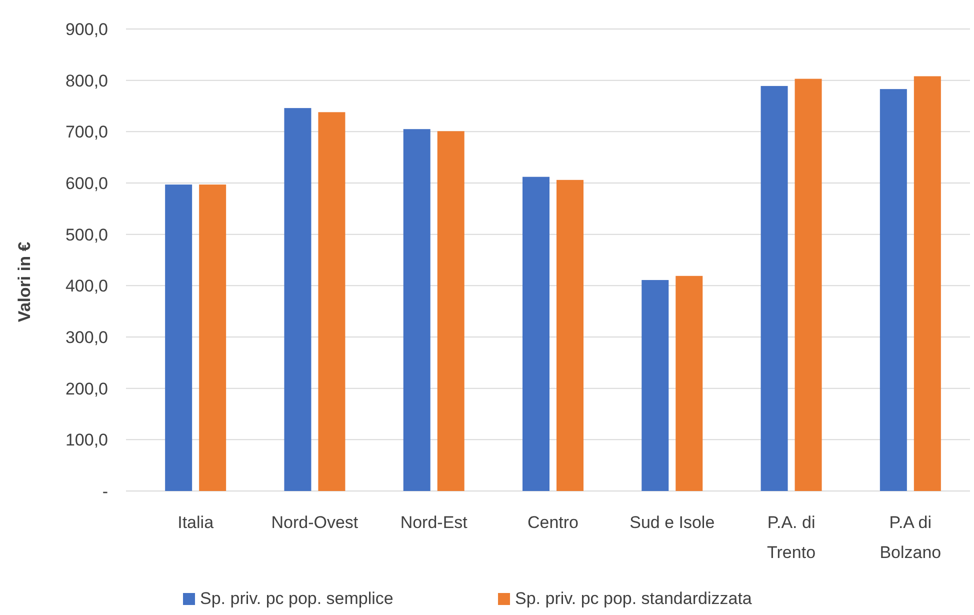 Image resolution: width=974 pixels, height=615 pixels. I want to click on x-tick-label: P.A di Bolzano, so click(911, 537).